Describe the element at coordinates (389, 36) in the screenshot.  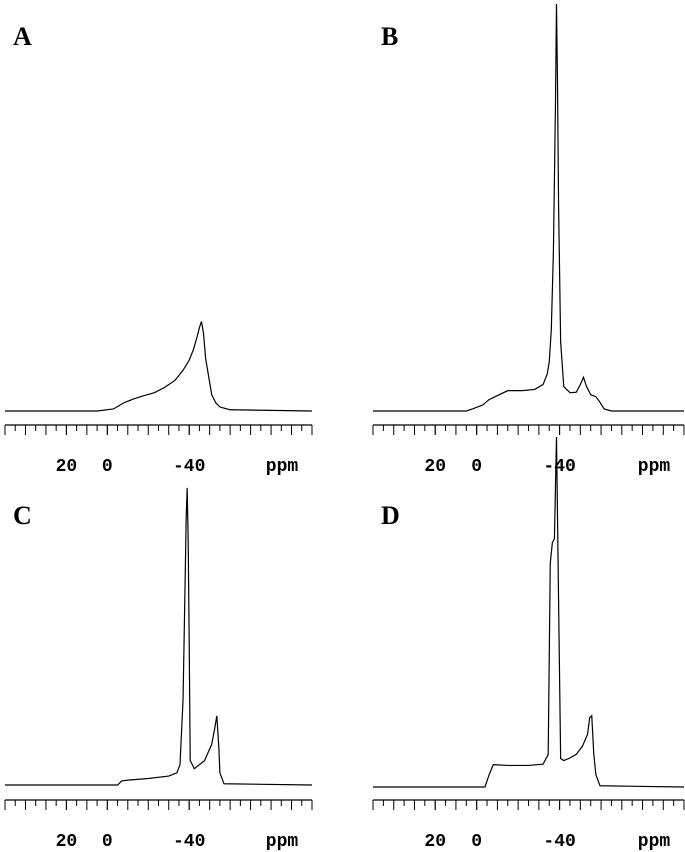
I see `panel-label: B` at that location.